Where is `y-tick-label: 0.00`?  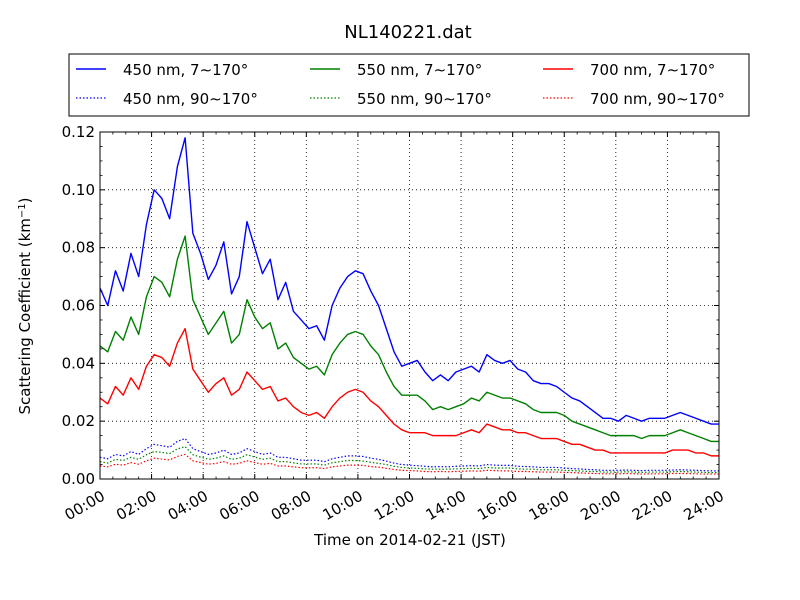
y-tick-label: 0.00 is located at coordinates (78, 479).